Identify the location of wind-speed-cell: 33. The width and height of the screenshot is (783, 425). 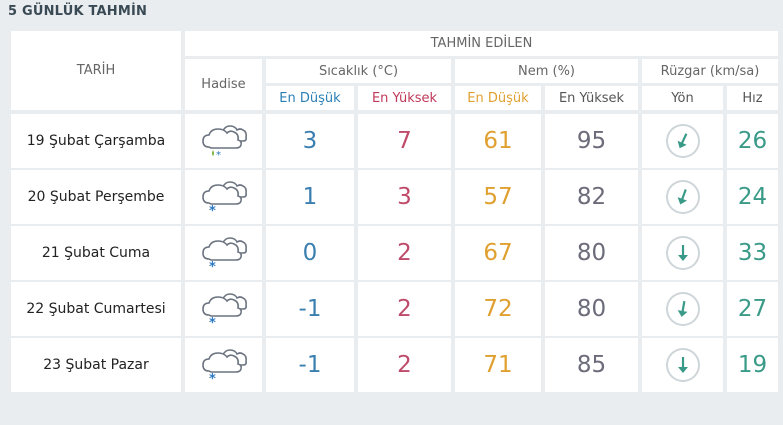
(752, 253).